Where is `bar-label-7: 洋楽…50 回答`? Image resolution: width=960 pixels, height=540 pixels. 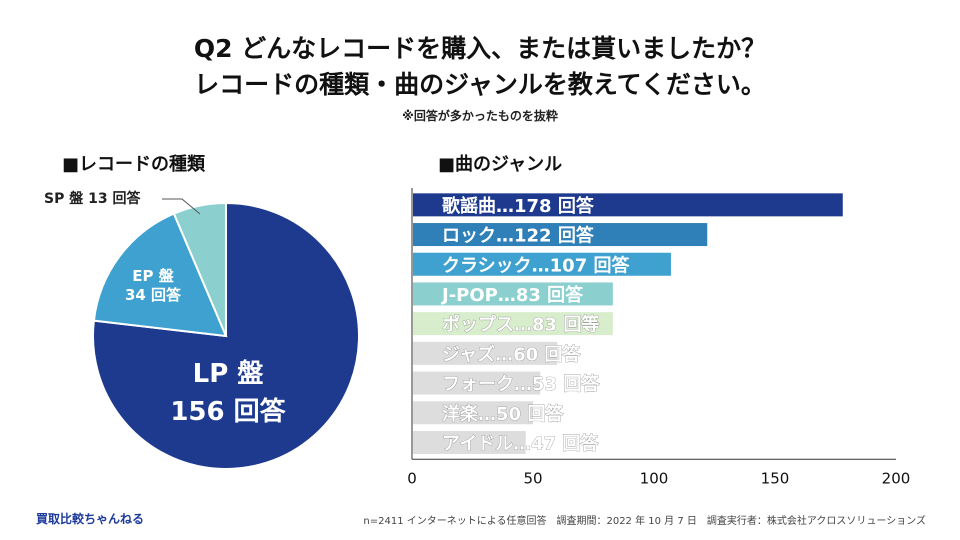
bar-label-7: 洋楽…50 回答 is located at coordinates (503, 414).